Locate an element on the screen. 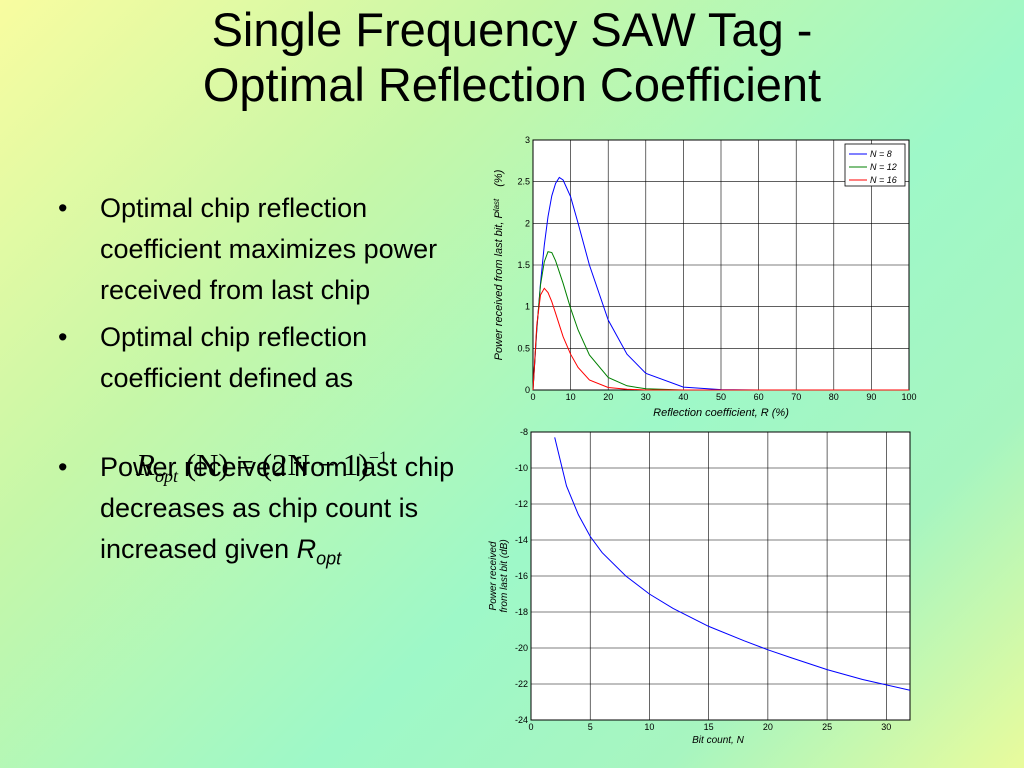 The width and height of the screenshot is (1024, 768). c1-x-tick-label: 20 is located at coordinates (608, 397).